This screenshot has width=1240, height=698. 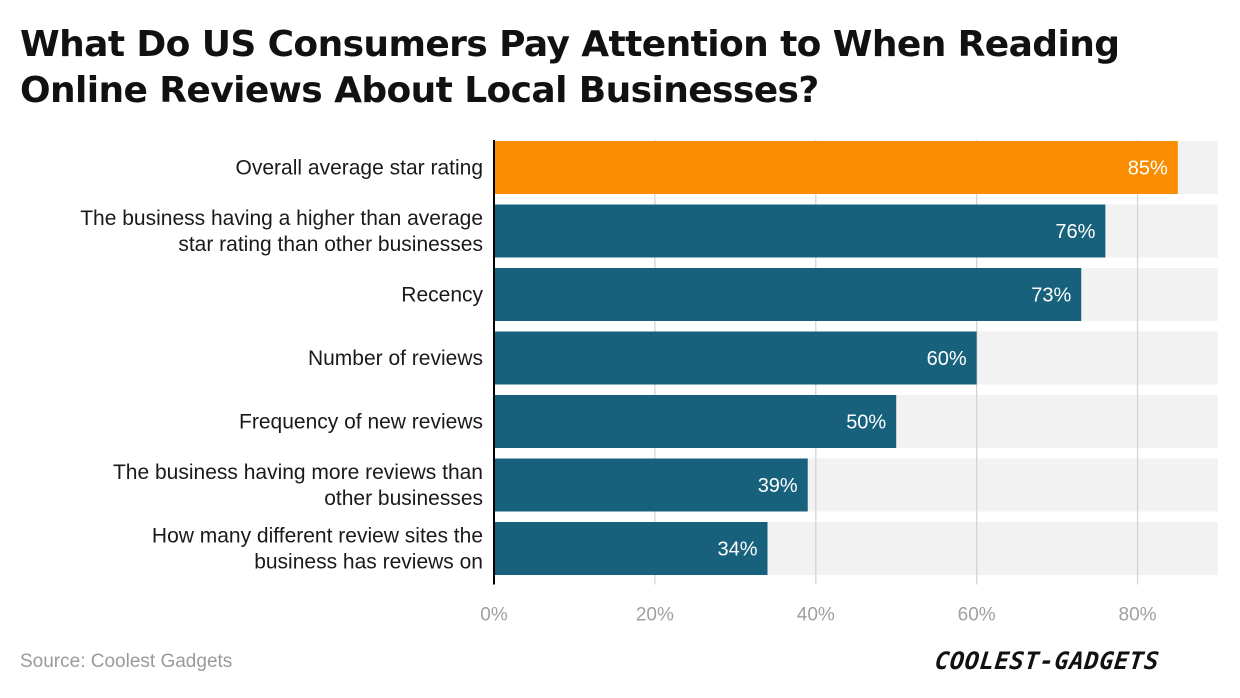 What do you see at coordinates (947, 359) in the screenshot?
I see `data-label: 60%` at bounding box center [947, 359].